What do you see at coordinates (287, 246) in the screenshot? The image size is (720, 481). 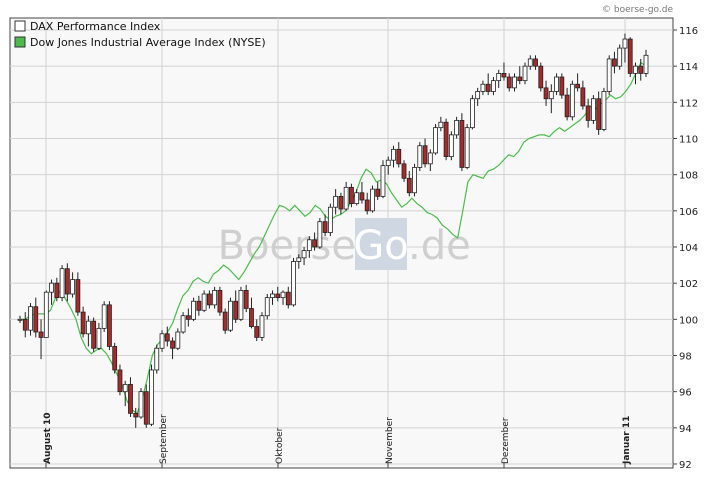 I see `watermark-boerse: Boerse` at bounding box center [287, 246].